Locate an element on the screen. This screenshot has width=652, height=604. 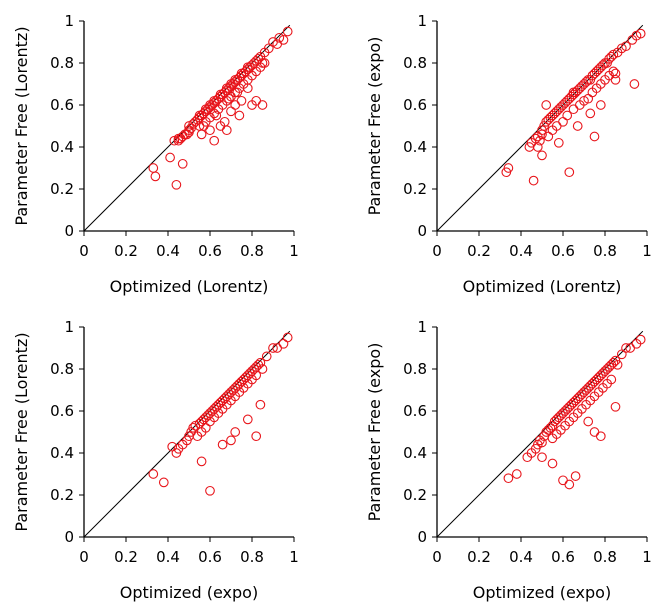
y-axis-title: Parameter Free (Lorentz) is located at coordinates (21, 125).